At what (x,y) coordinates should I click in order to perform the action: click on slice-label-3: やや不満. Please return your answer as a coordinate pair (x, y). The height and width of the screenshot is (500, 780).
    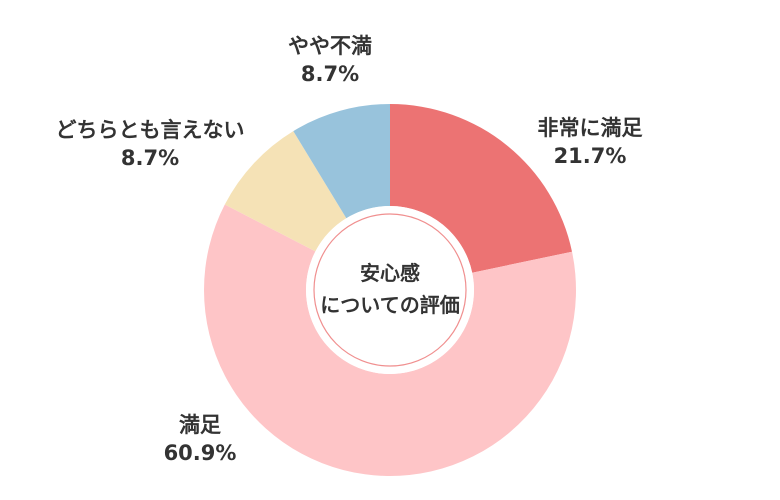
    Looking at the image, I should click on (330, 46).